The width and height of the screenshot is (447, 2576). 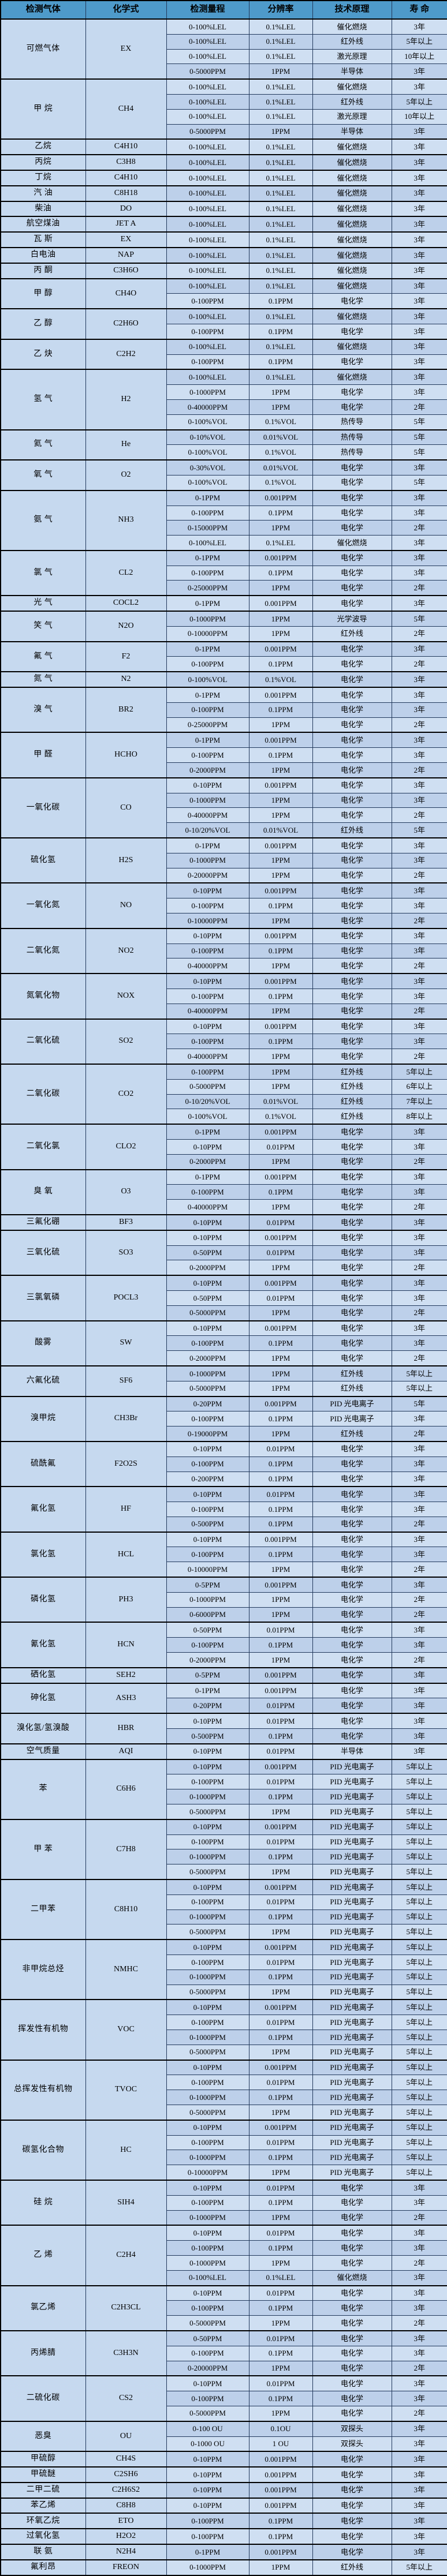 What do you see at coordinates (280, 467) in the screenshot?
I see `resolution-cell: 0.01%VOL` at bounding box center [280, 467].